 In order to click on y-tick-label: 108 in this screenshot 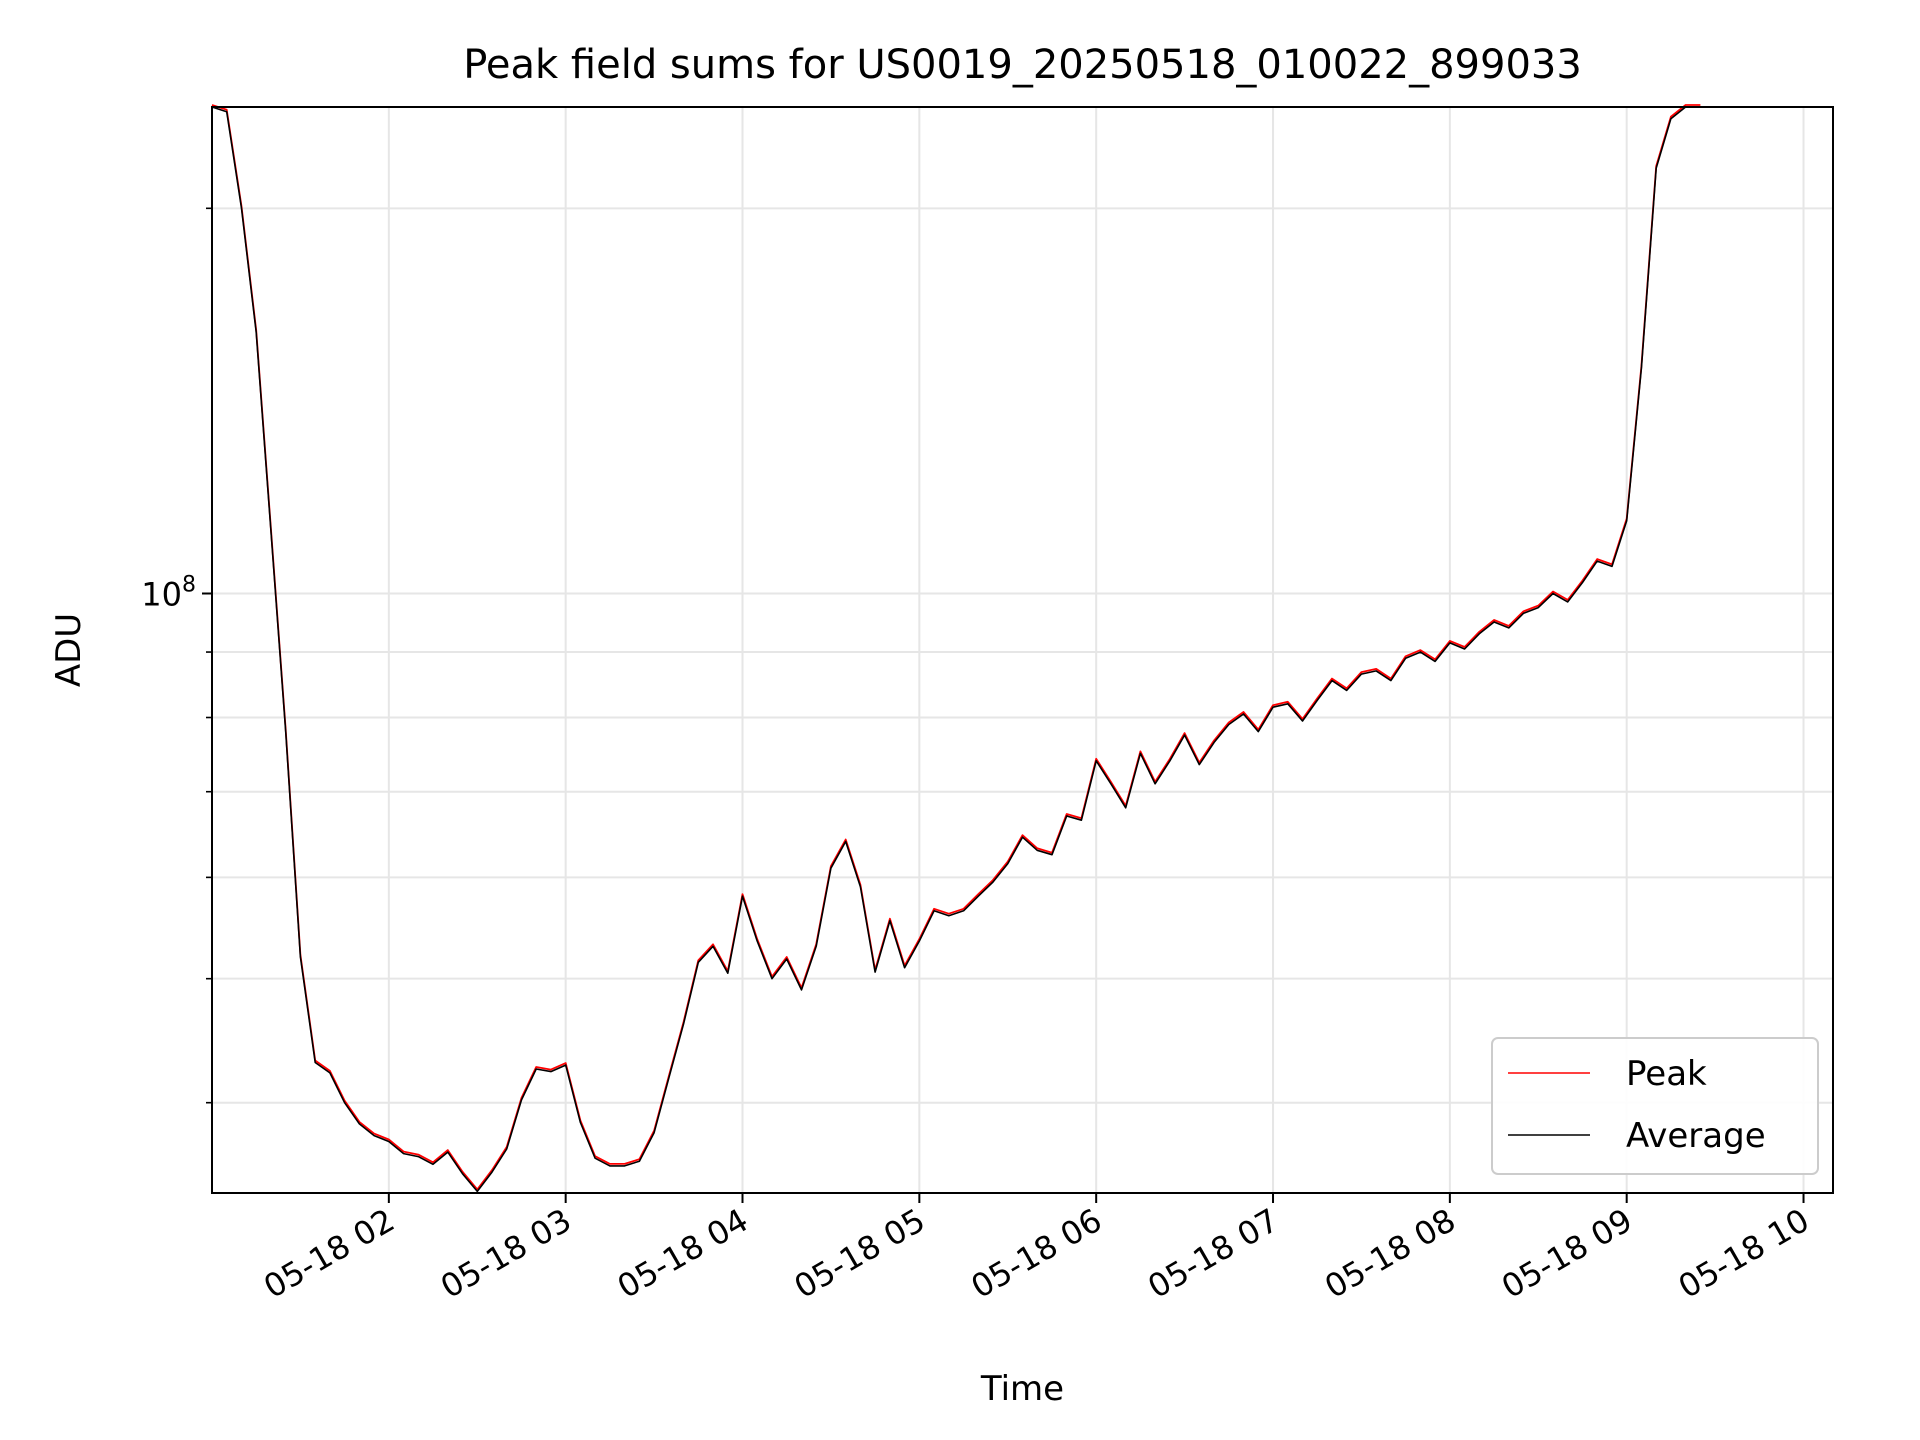, I will do `click(168, 593)`.